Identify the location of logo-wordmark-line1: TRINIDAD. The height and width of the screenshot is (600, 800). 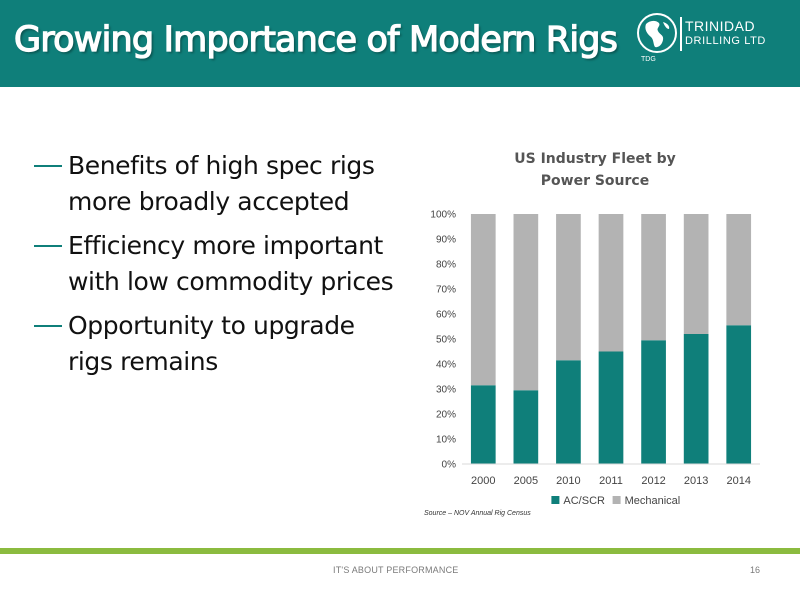
(720, 26).